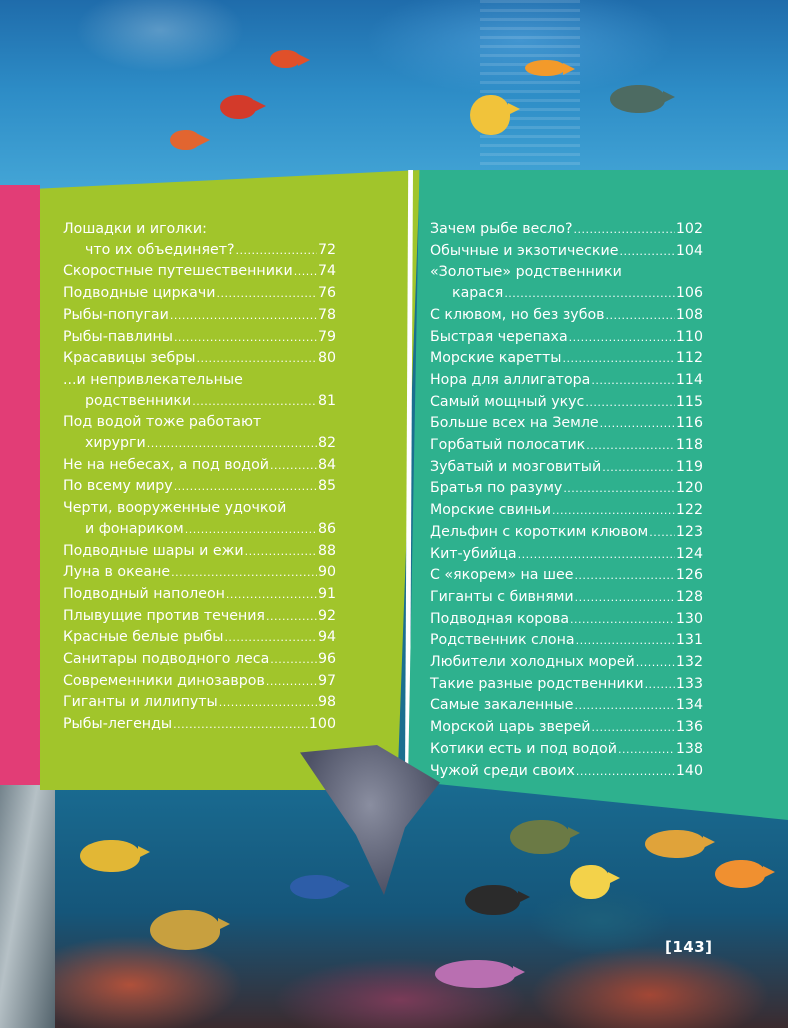 Image resolution: width=788 pixels, height=1028 pixels. What do you see at coordinates (139, 293) in the screenshot?
I see `toc-entry-title: Подводные циркачи` at bounding box center [139, 293].